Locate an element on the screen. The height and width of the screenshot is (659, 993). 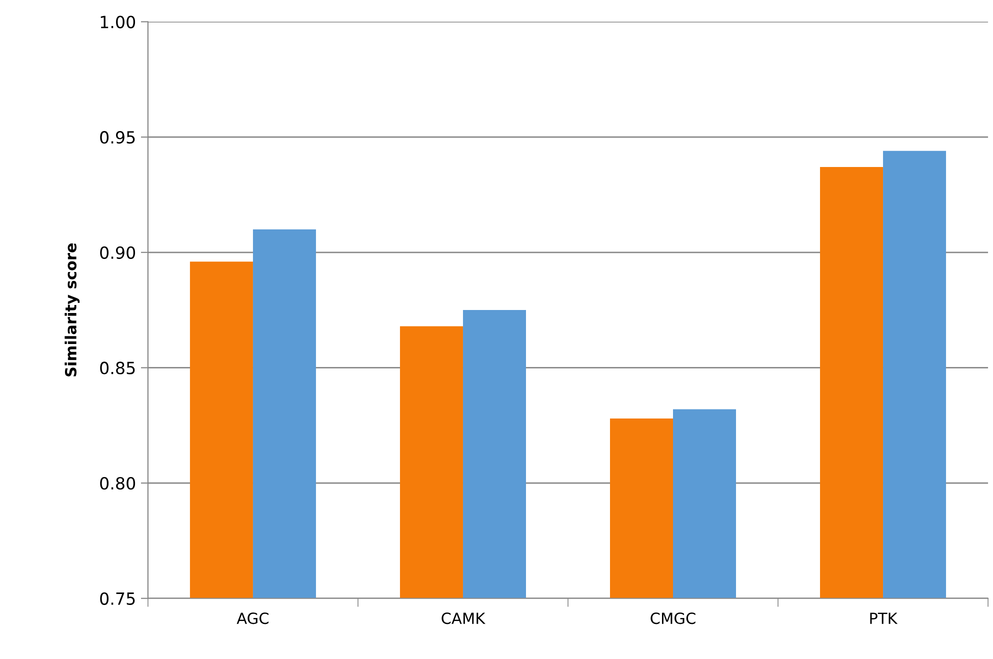
y-tick-label: 1.00 is located at coordinates (118, 22).